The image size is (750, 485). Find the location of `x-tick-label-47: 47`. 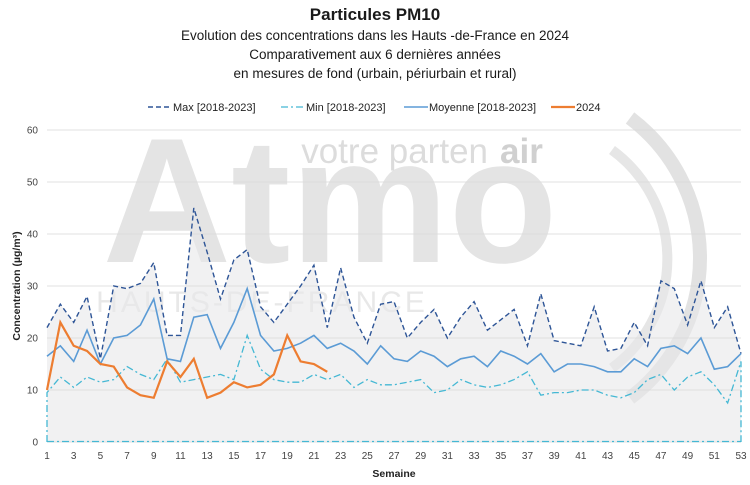

x-tick-label-47: 47 is located at coordinates (661, 456).